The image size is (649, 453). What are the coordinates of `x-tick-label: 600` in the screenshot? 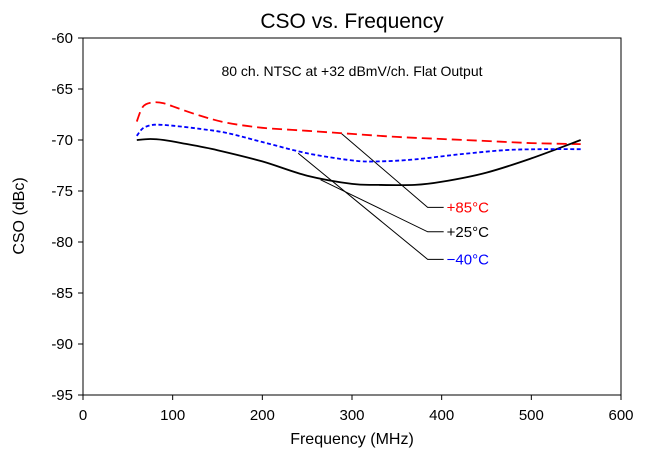 It's located at (620, 415).